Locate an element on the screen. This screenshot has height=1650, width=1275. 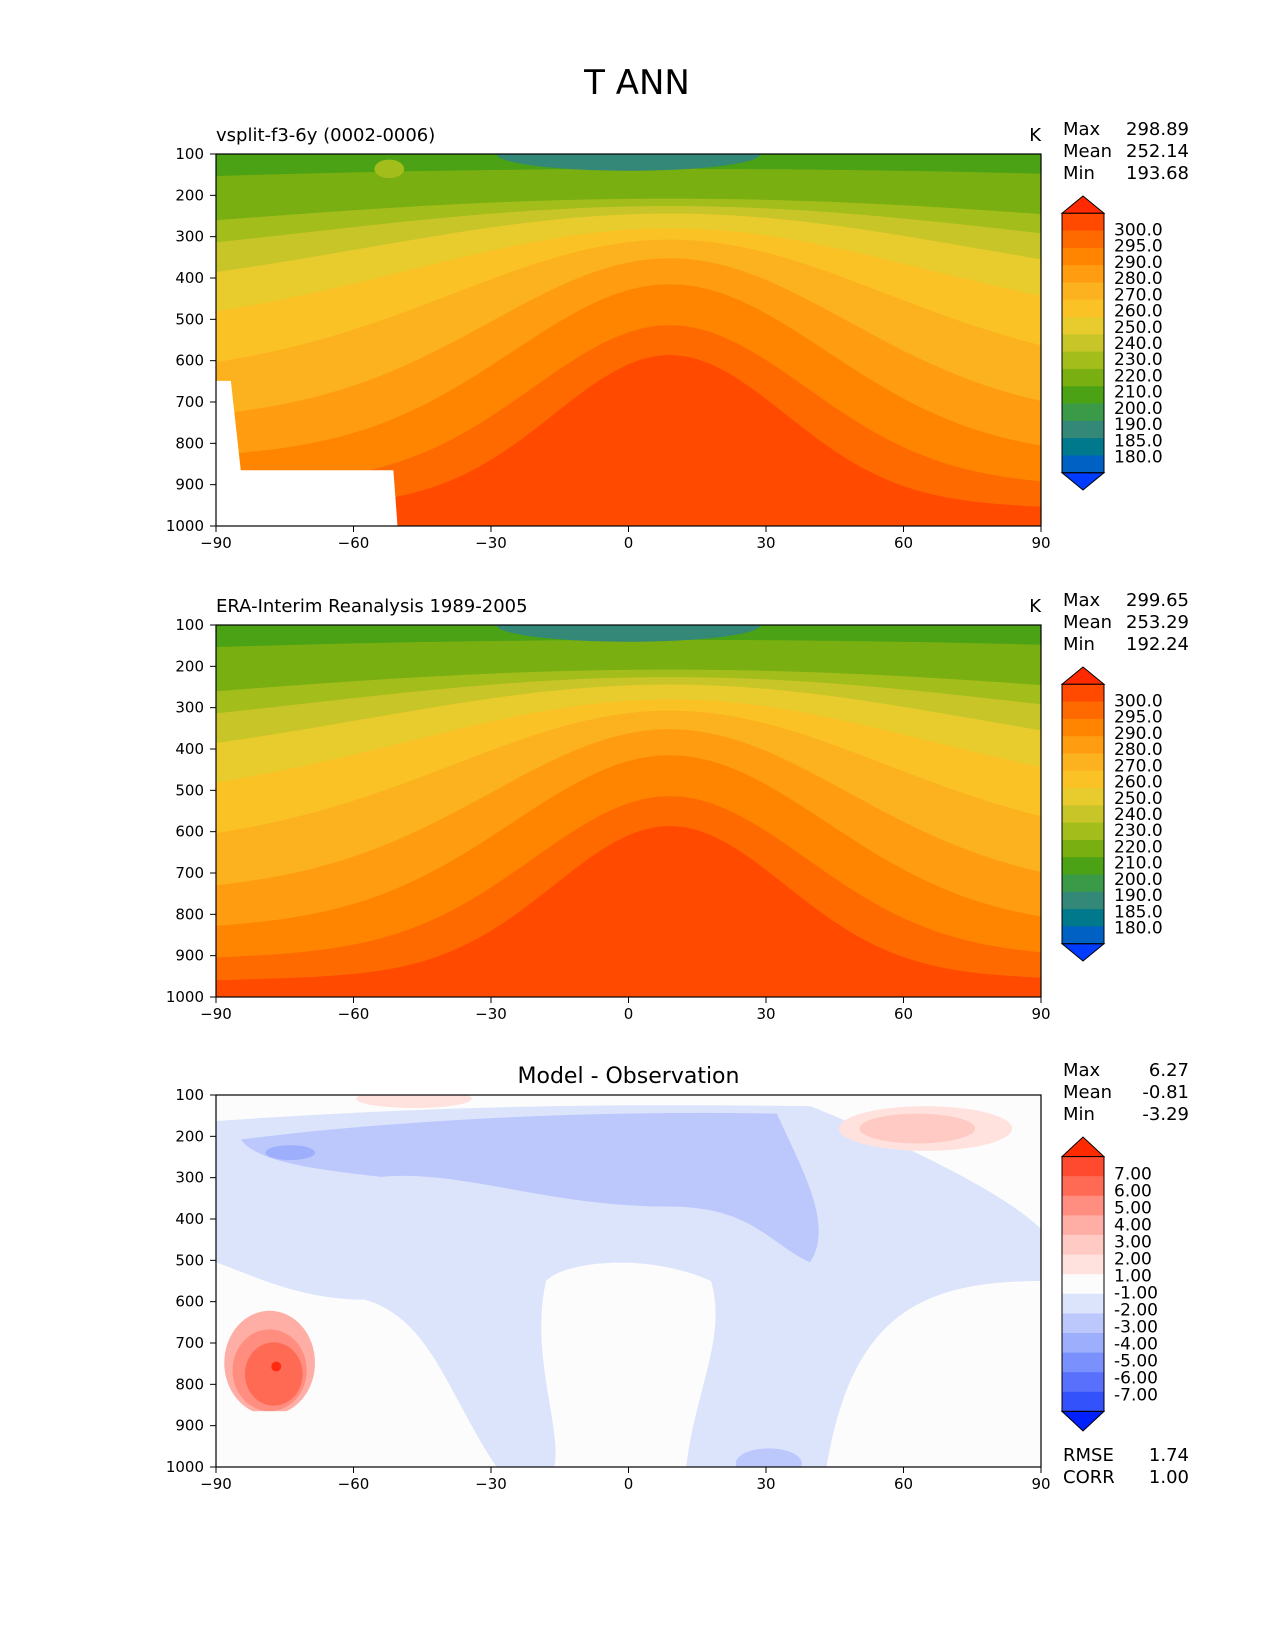
y-tick-label: 300 is located at coordinates (189, 1178).